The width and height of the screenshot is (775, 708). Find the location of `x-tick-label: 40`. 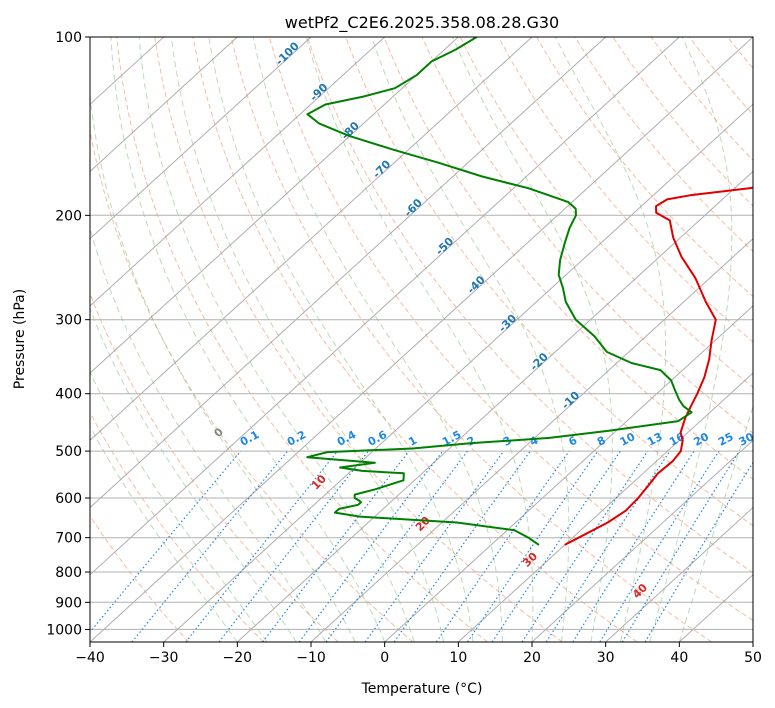

x-tick-label: 40 is located at coordinates (679, 658).